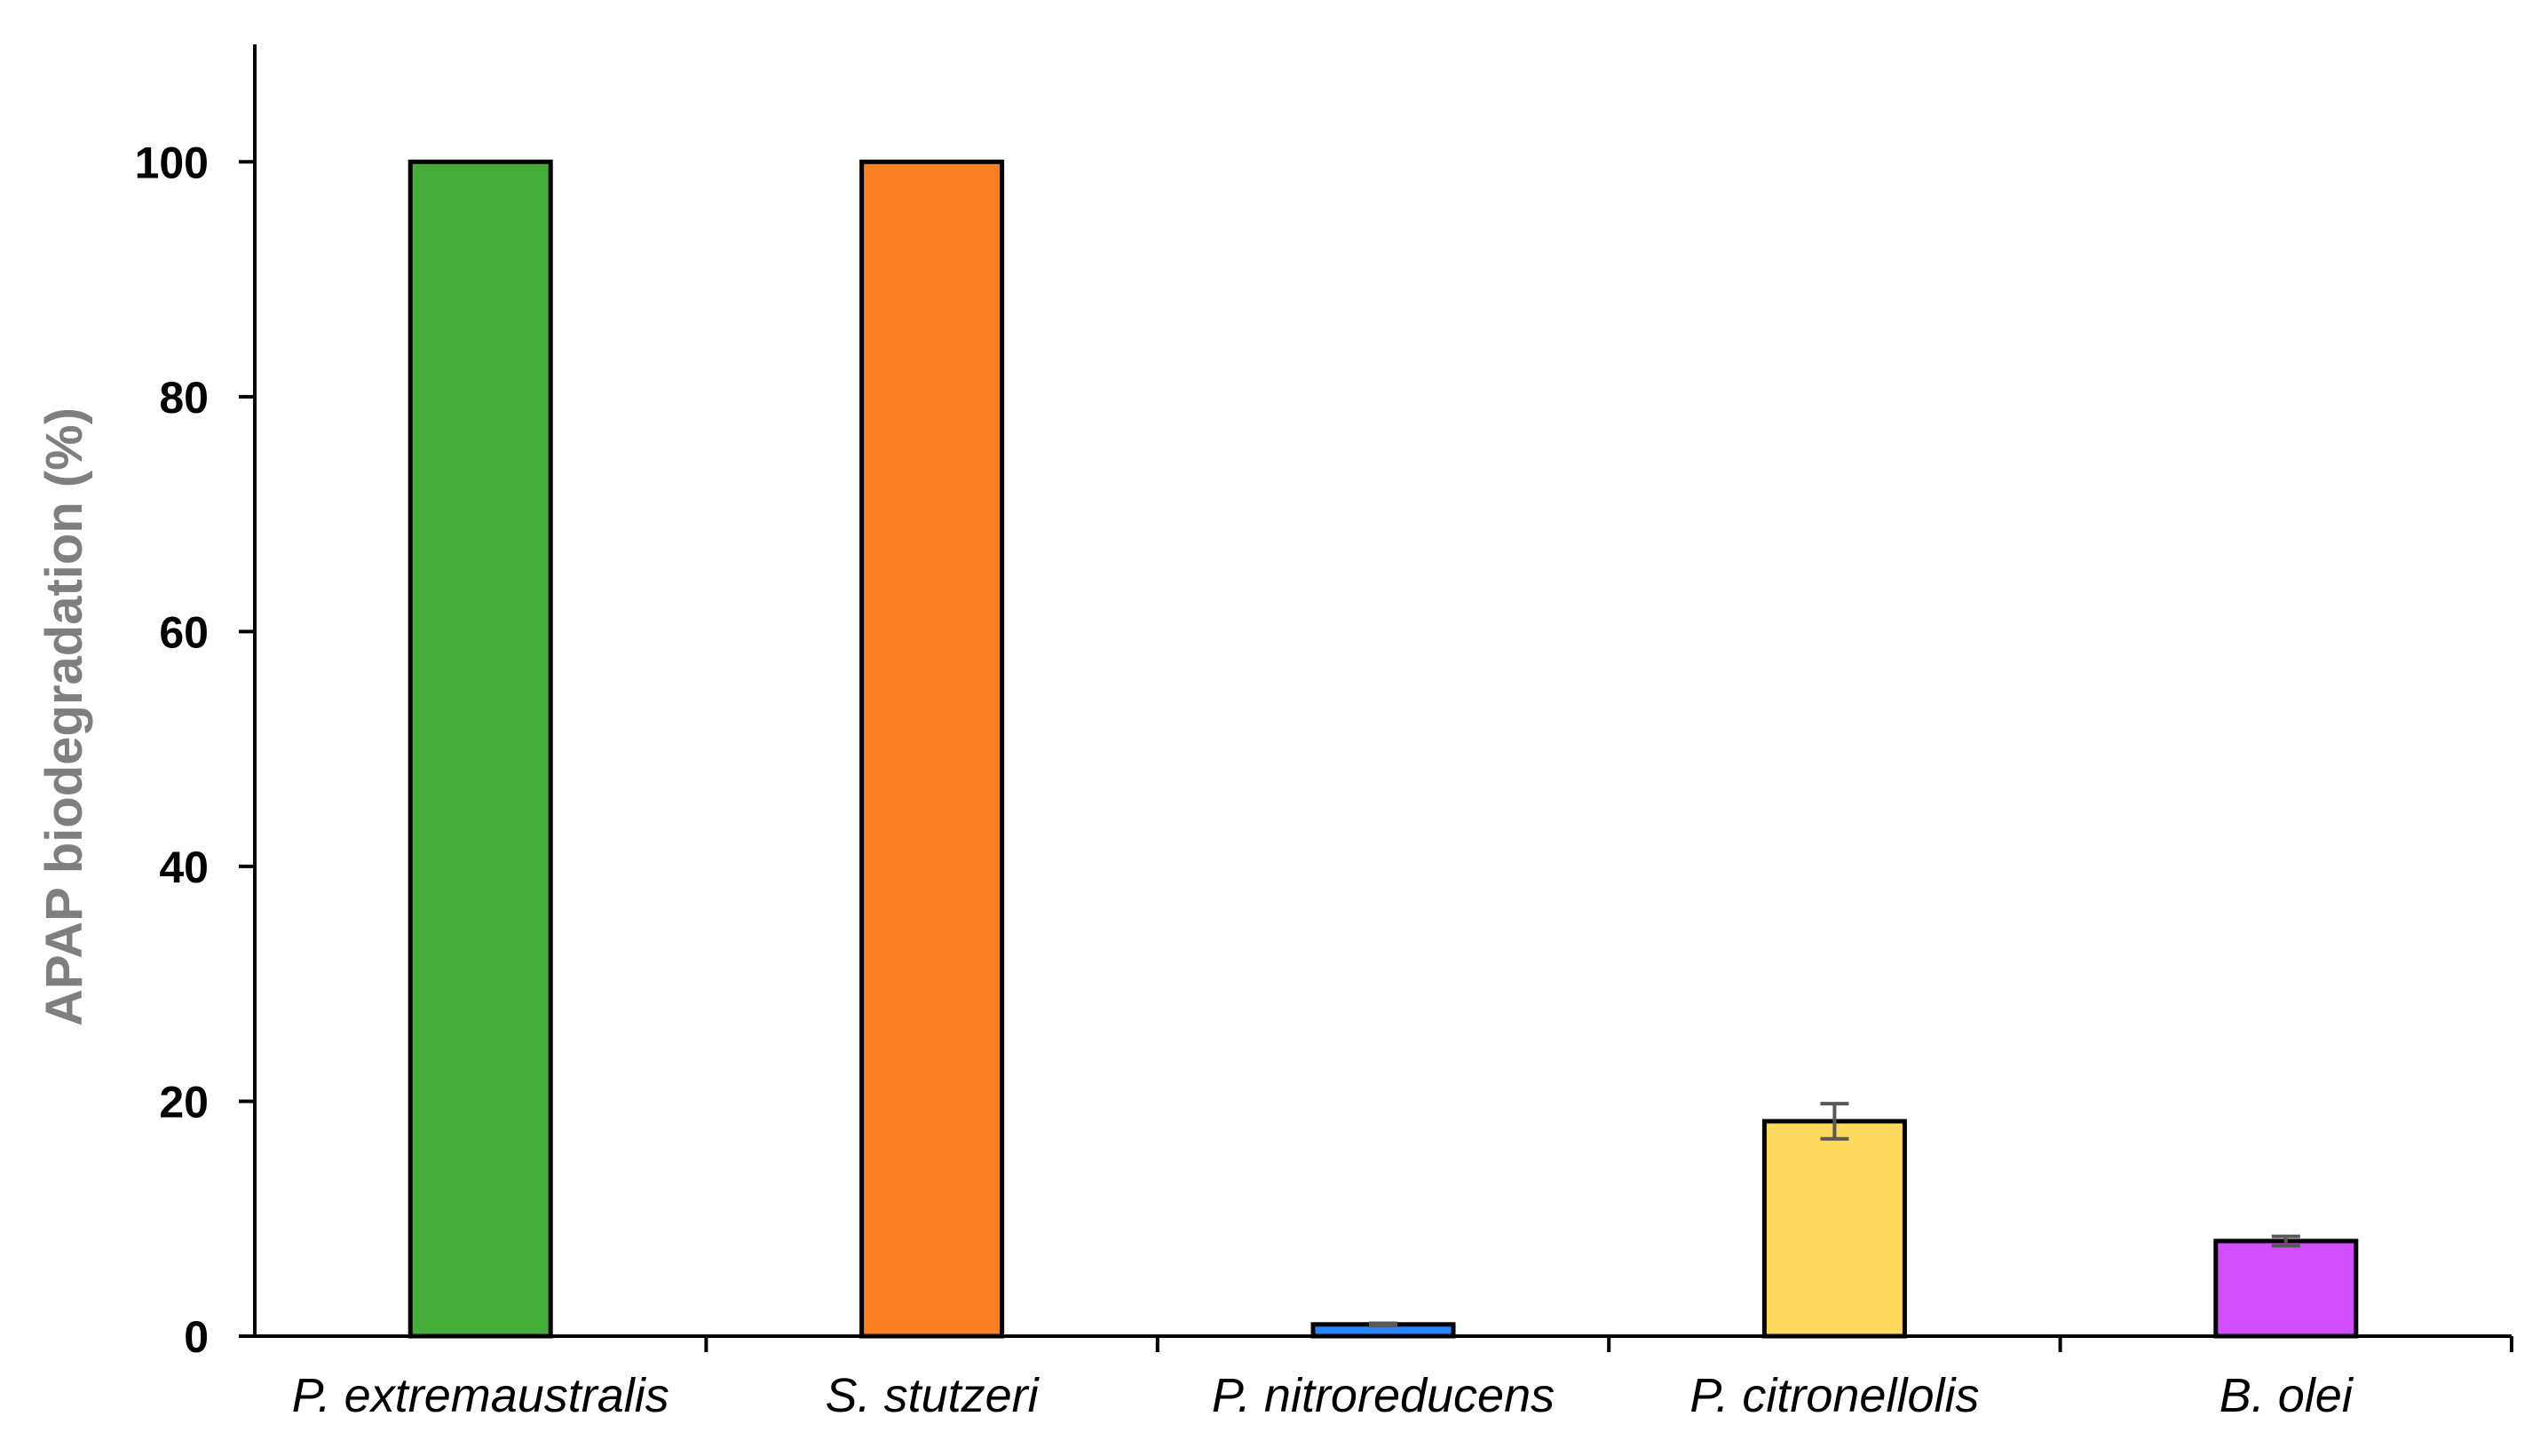 This screenshot has width=2540, height=1456. I want to click on y-tick-label: 20, so click(184, 1102).